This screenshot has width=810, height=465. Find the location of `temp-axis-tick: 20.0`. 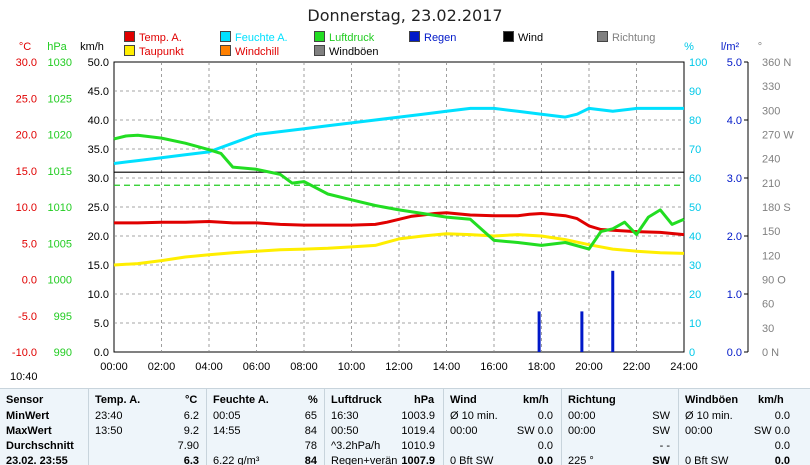

temp-axis-tick: 20.0 is located at coordinates (26, 136).